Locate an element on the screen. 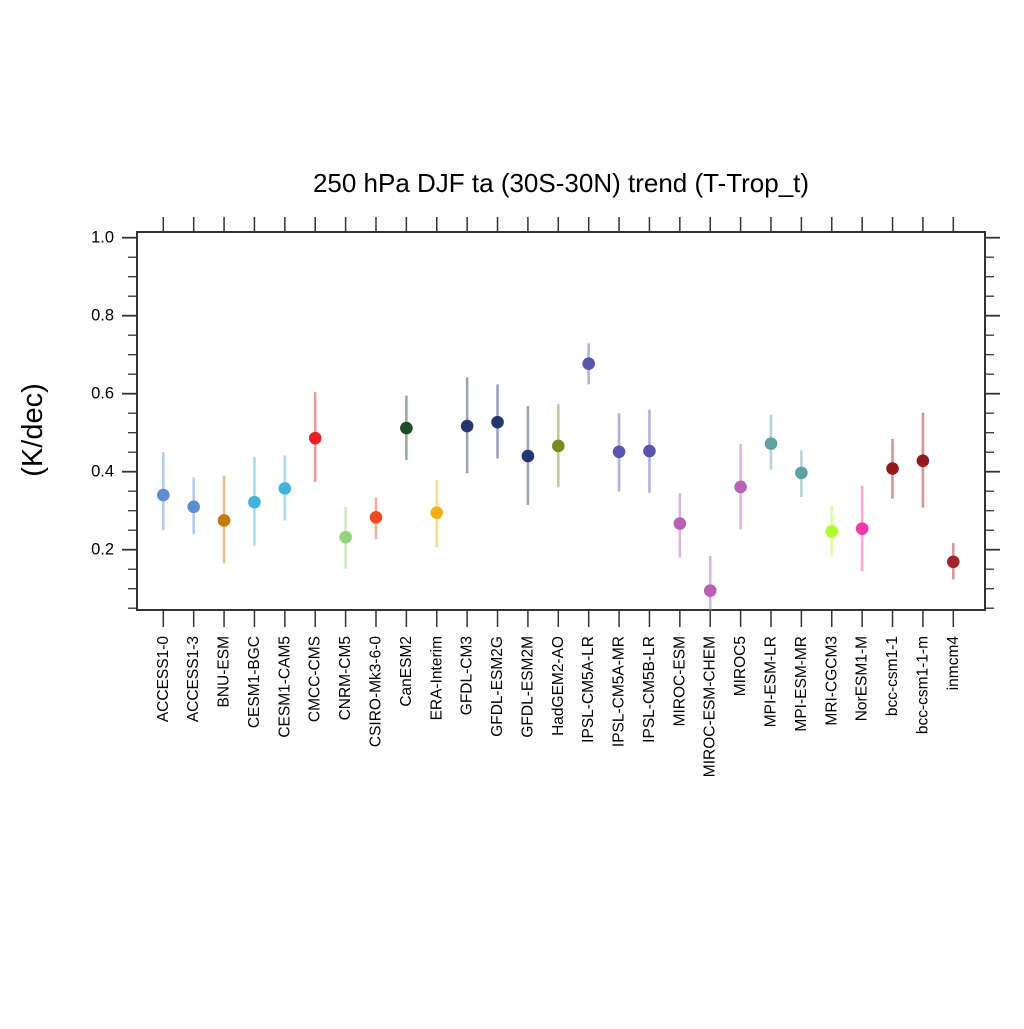 The image size is (1024, 1029). x-axis-label: HadGEM2-AO is located at coordinates (558, 686).